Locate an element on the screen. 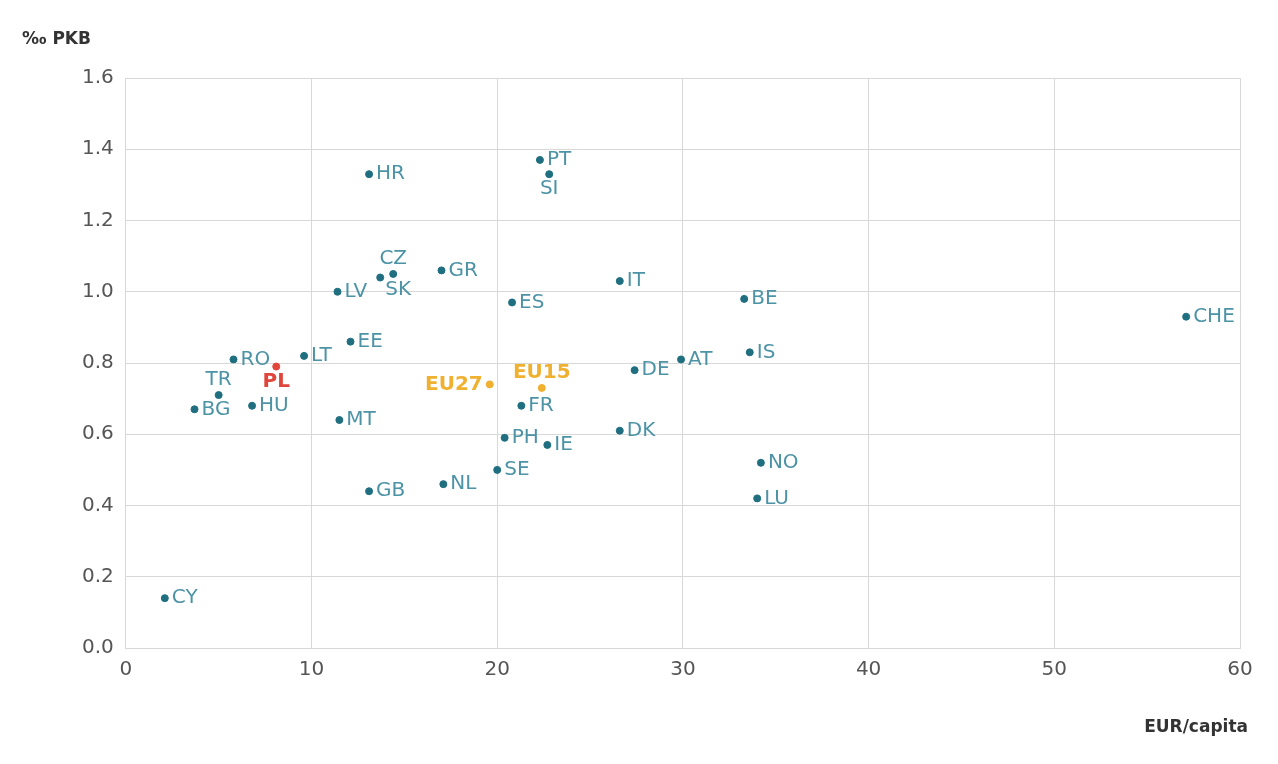 The image size is (1278, 764). annotation: HU is located at coordinates (274, 403).